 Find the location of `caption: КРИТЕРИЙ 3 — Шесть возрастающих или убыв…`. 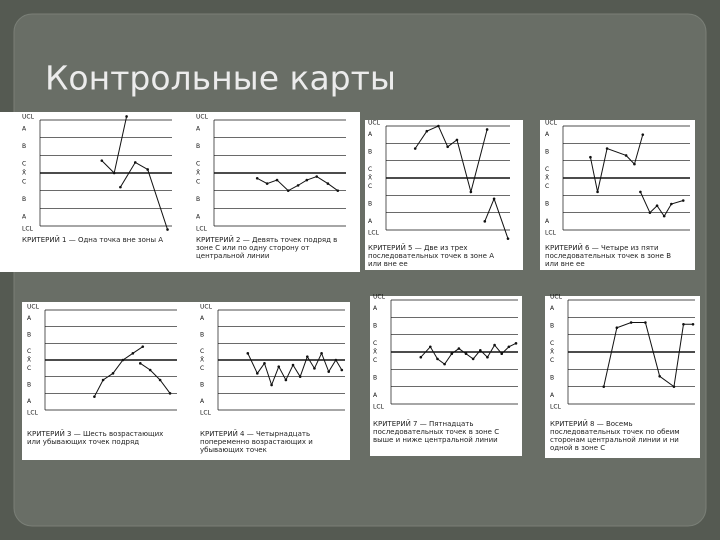

caption: КРИТЕРИЙ 3 — Шесть возрастающих или убыв… is located at coordinates (95, 438).